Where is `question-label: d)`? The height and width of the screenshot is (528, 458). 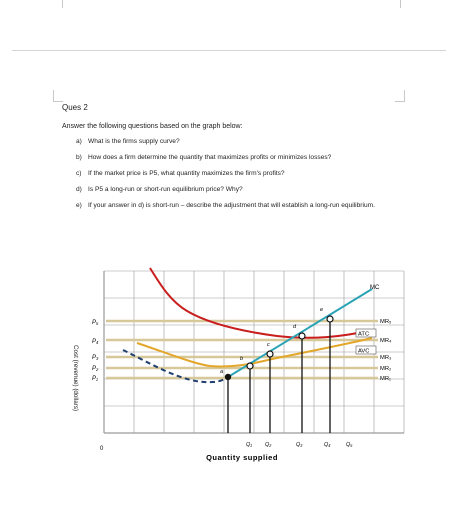 question-label: d) is located at coordinates (79, 189).